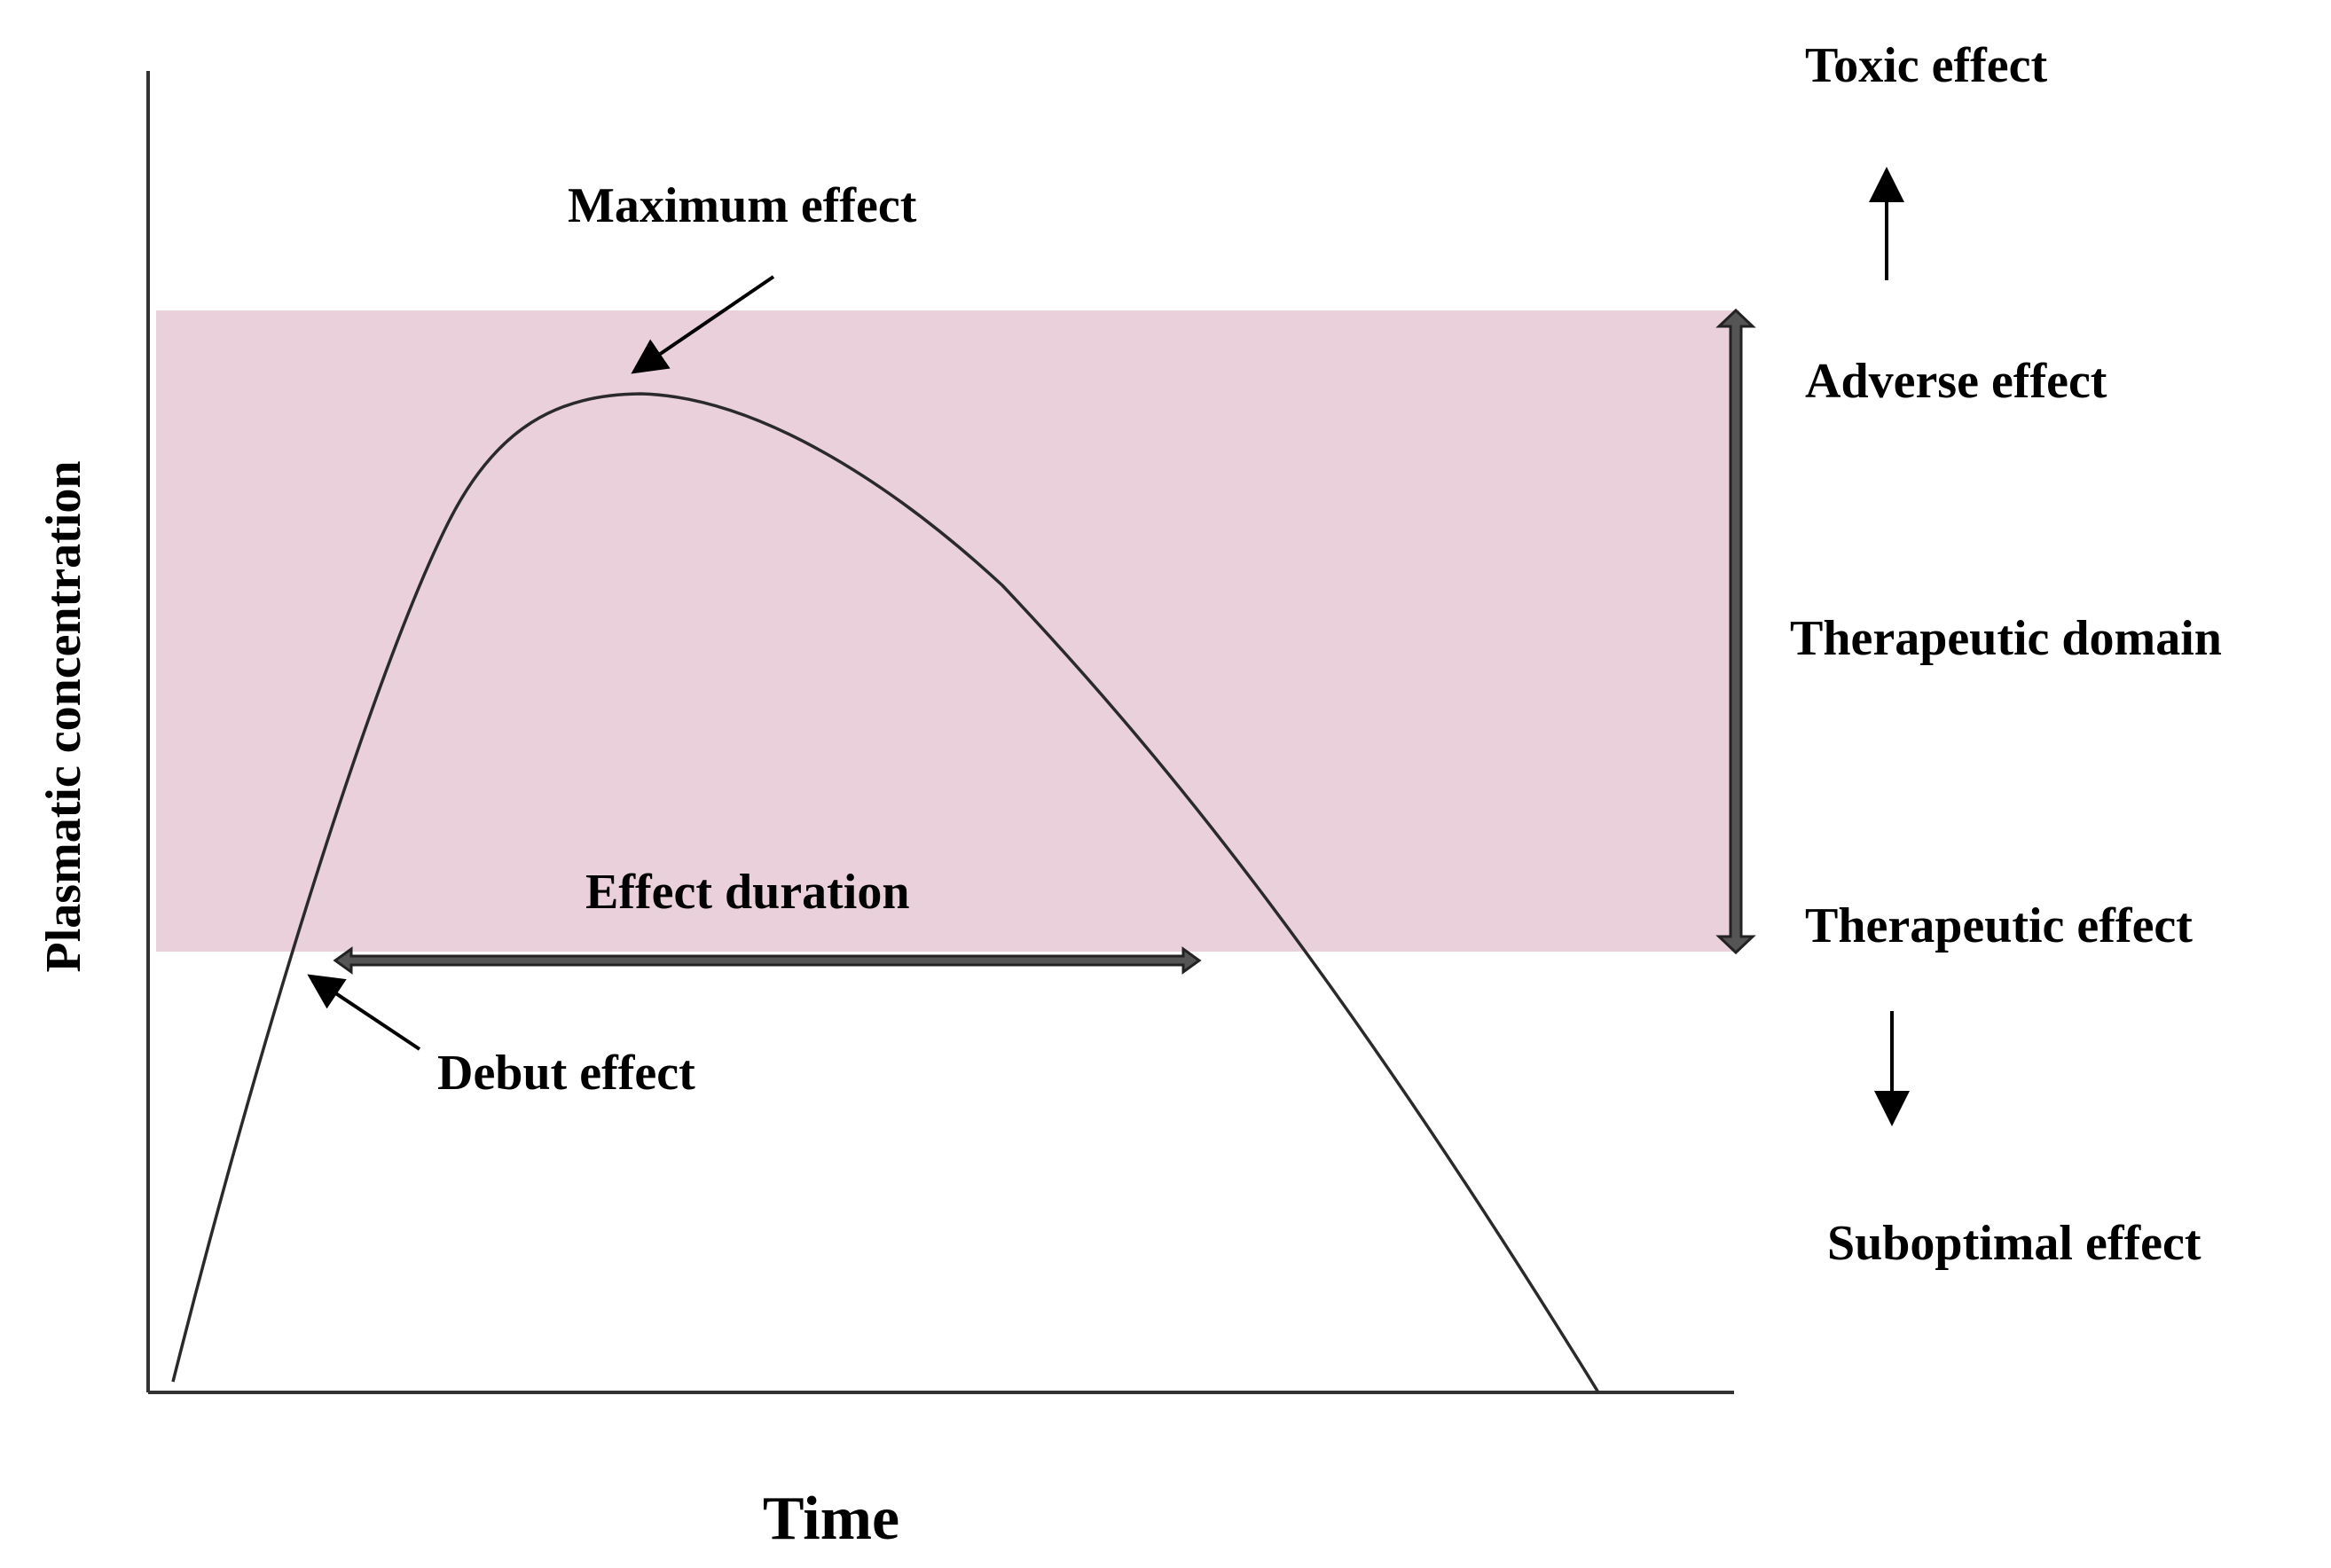  Describe the element at coordinates (2014, 1243) in the screenshot. I see `suboptimal-effect-label: Suboptimal effect` at that location.